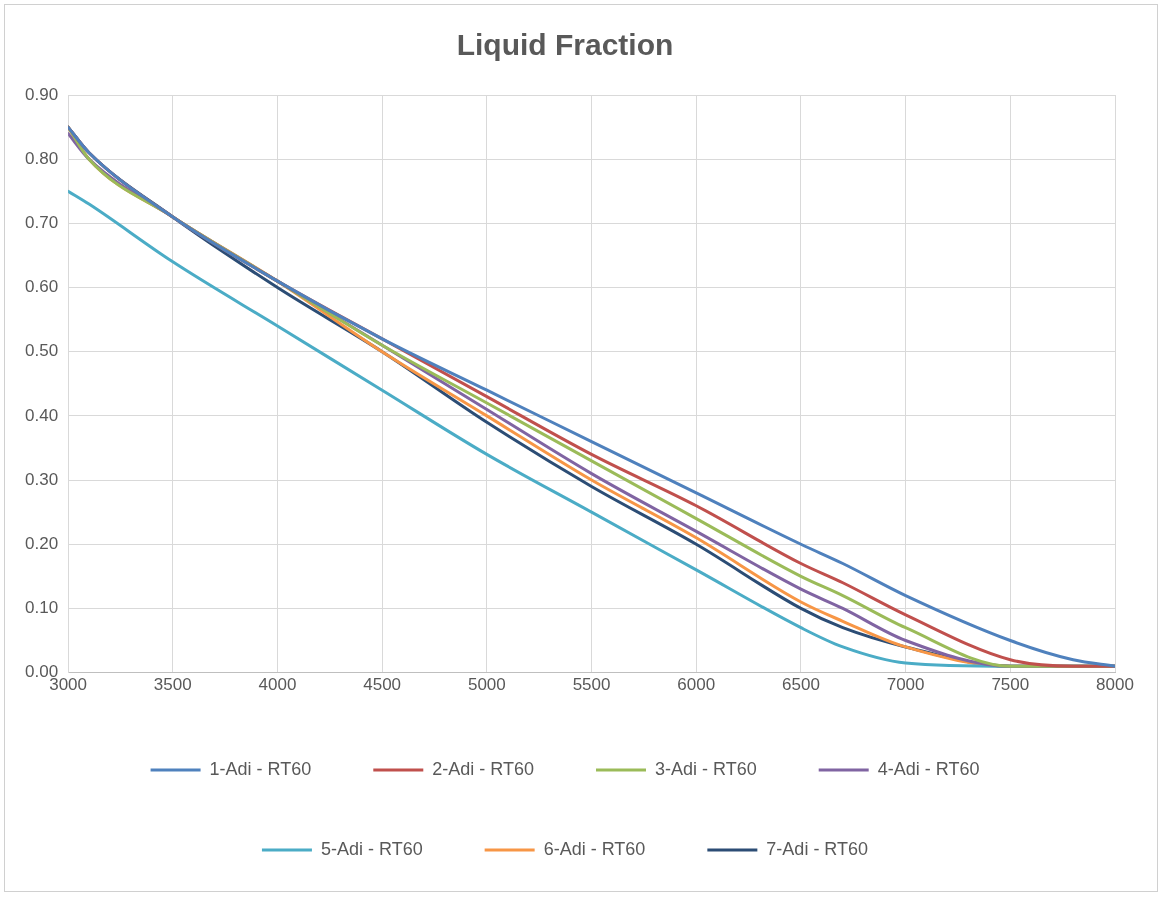 This screenshot has width=1164, height=898. I want to click on y-tick-label: 0.60, so click(41, 287).